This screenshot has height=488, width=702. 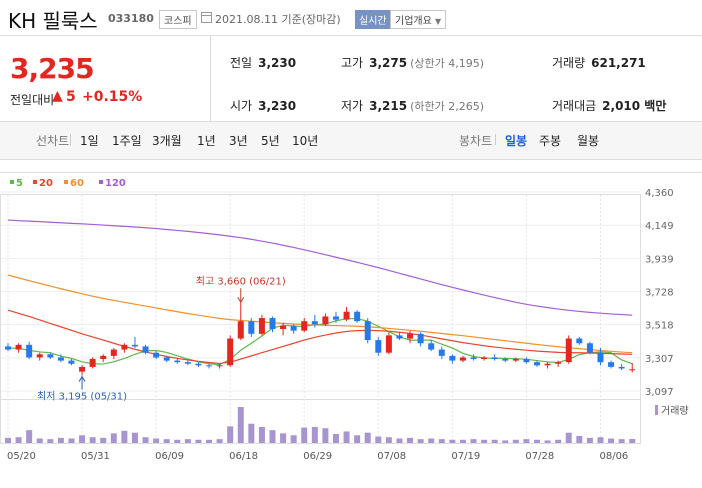 What do you see at coordinates (352, 63) in the screenshot?
I see `label: 고가` at bounding box center [352, 63].